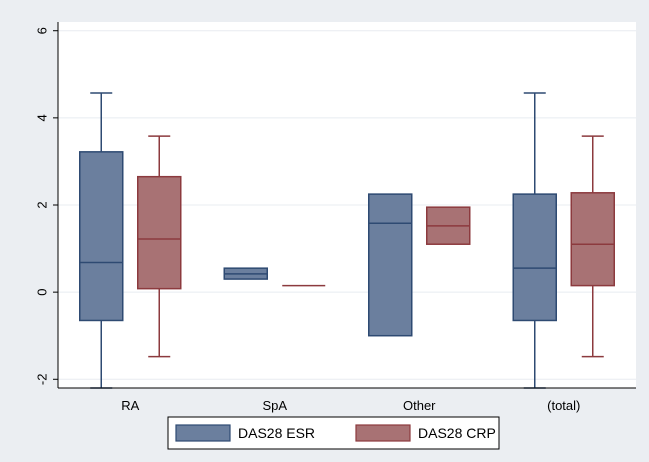 Image resolution: width=649 pixels, height=462 pixels. Describe the element at coordinates (419, 405) in the screenshot. I see `x-category-label-other: Other` at that location.